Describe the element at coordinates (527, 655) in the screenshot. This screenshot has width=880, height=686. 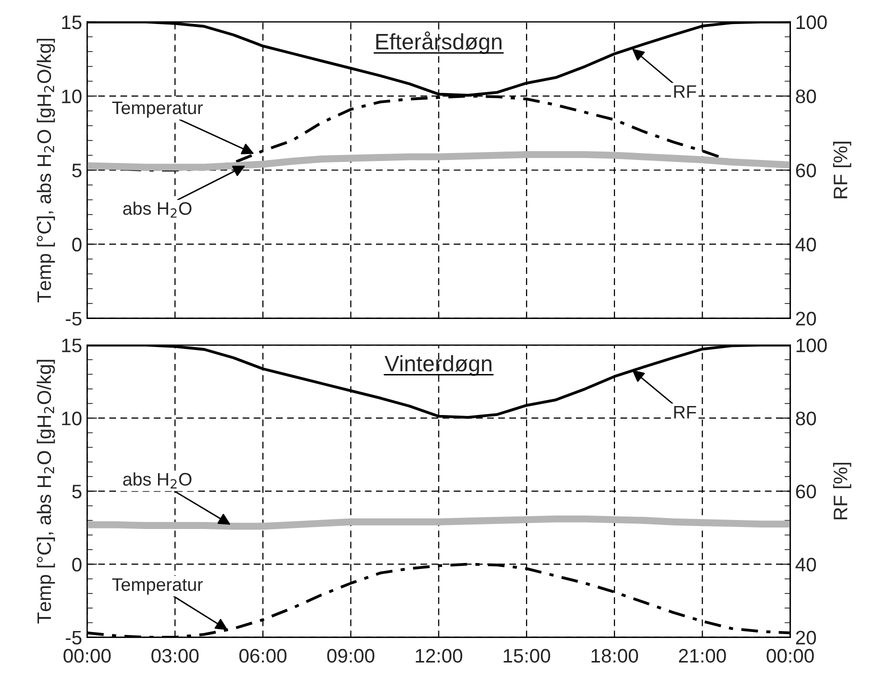
I see `x-tick-label: 15:00` at that location.